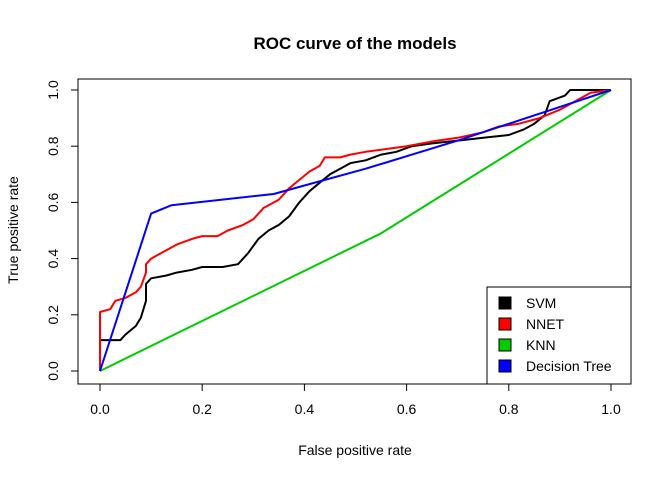 The height and width of the screenshot is (480, 672). What do you see at coordinates (53, 146) in the screenshot?
I see `y-tick-label: 0.8` at bounding box center [53, 146].